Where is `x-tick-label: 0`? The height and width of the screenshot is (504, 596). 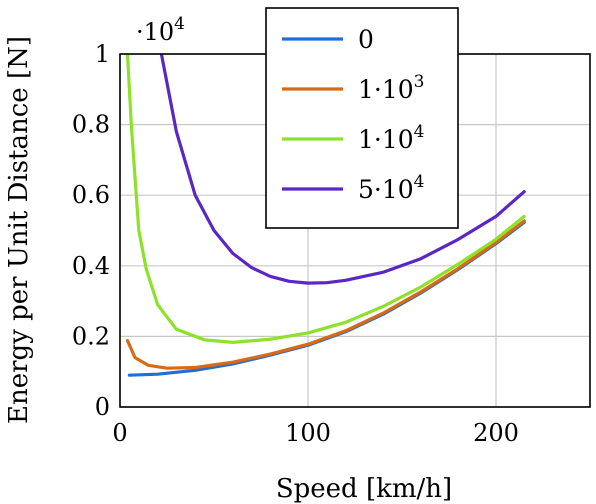
x-tick-label: 0 is located at coordinates (119, 433).